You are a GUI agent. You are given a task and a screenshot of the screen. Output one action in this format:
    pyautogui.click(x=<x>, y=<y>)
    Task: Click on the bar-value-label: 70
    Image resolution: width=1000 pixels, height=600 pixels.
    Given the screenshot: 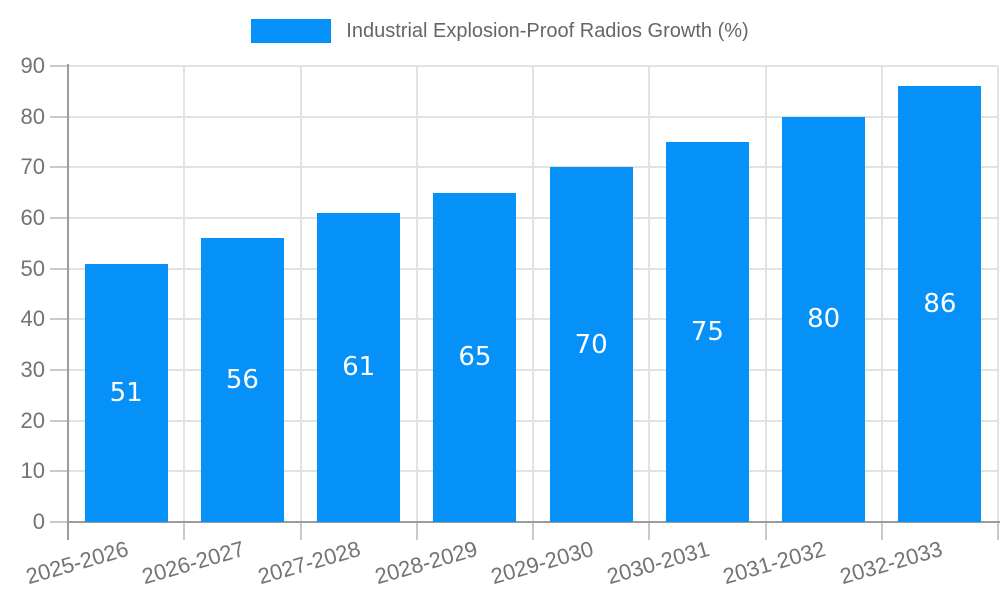 What is the action you would take?
    pyautogui.click(x=591, y=344)
    